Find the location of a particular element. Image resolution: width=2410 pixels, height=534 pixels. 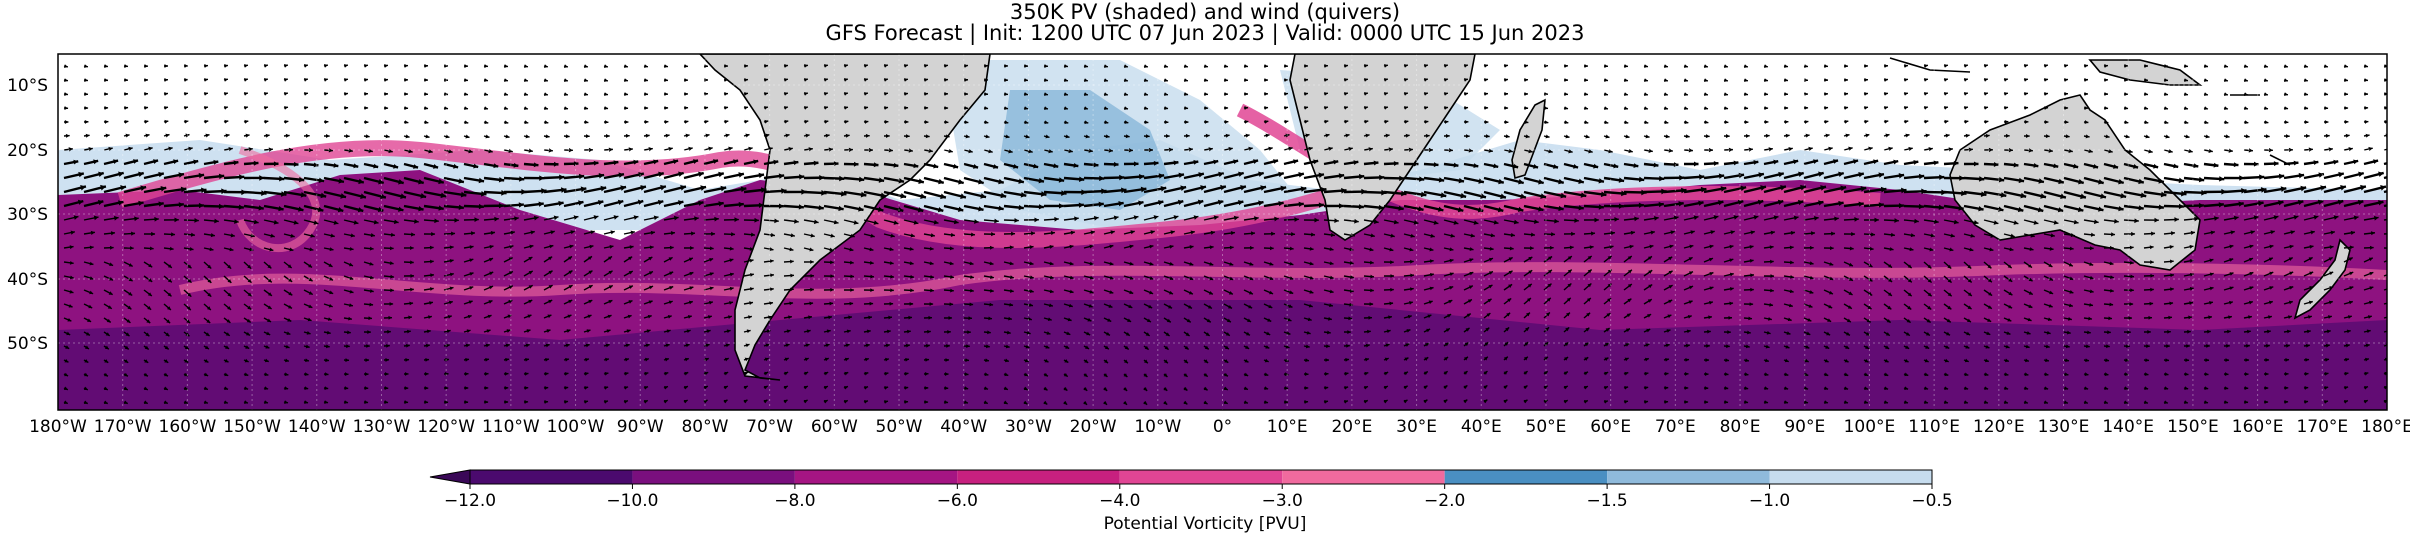

wind-arrow is located at coordinates (2389, 233).